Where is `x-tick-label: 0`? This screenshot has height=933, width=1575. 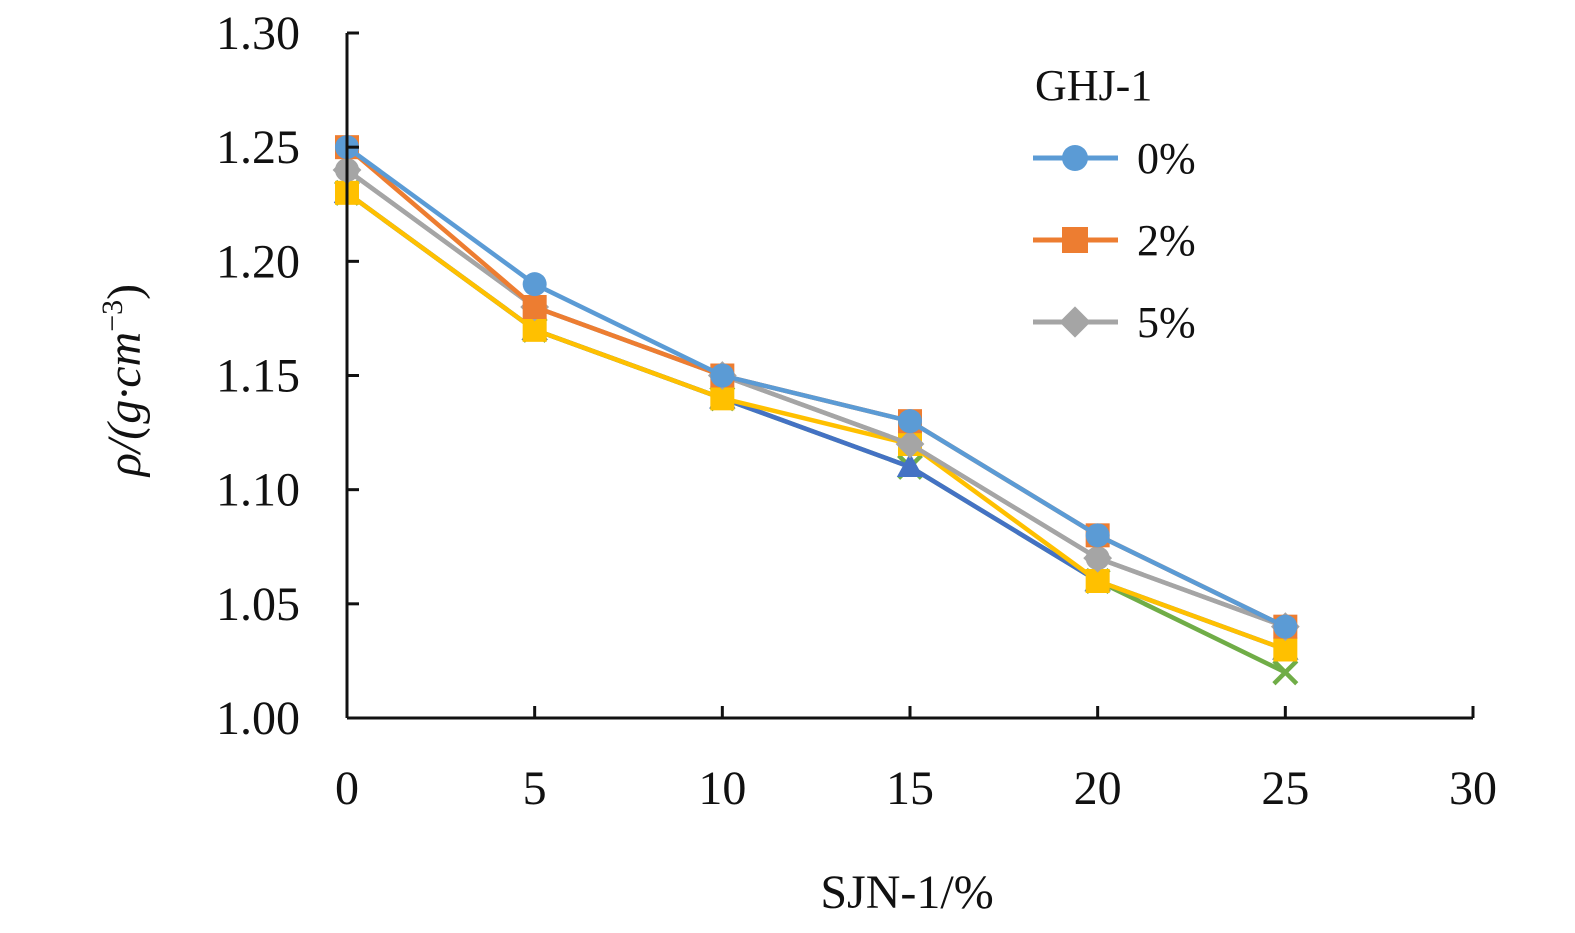 x-tick-label: 0 is located at coordinates (347, 788).